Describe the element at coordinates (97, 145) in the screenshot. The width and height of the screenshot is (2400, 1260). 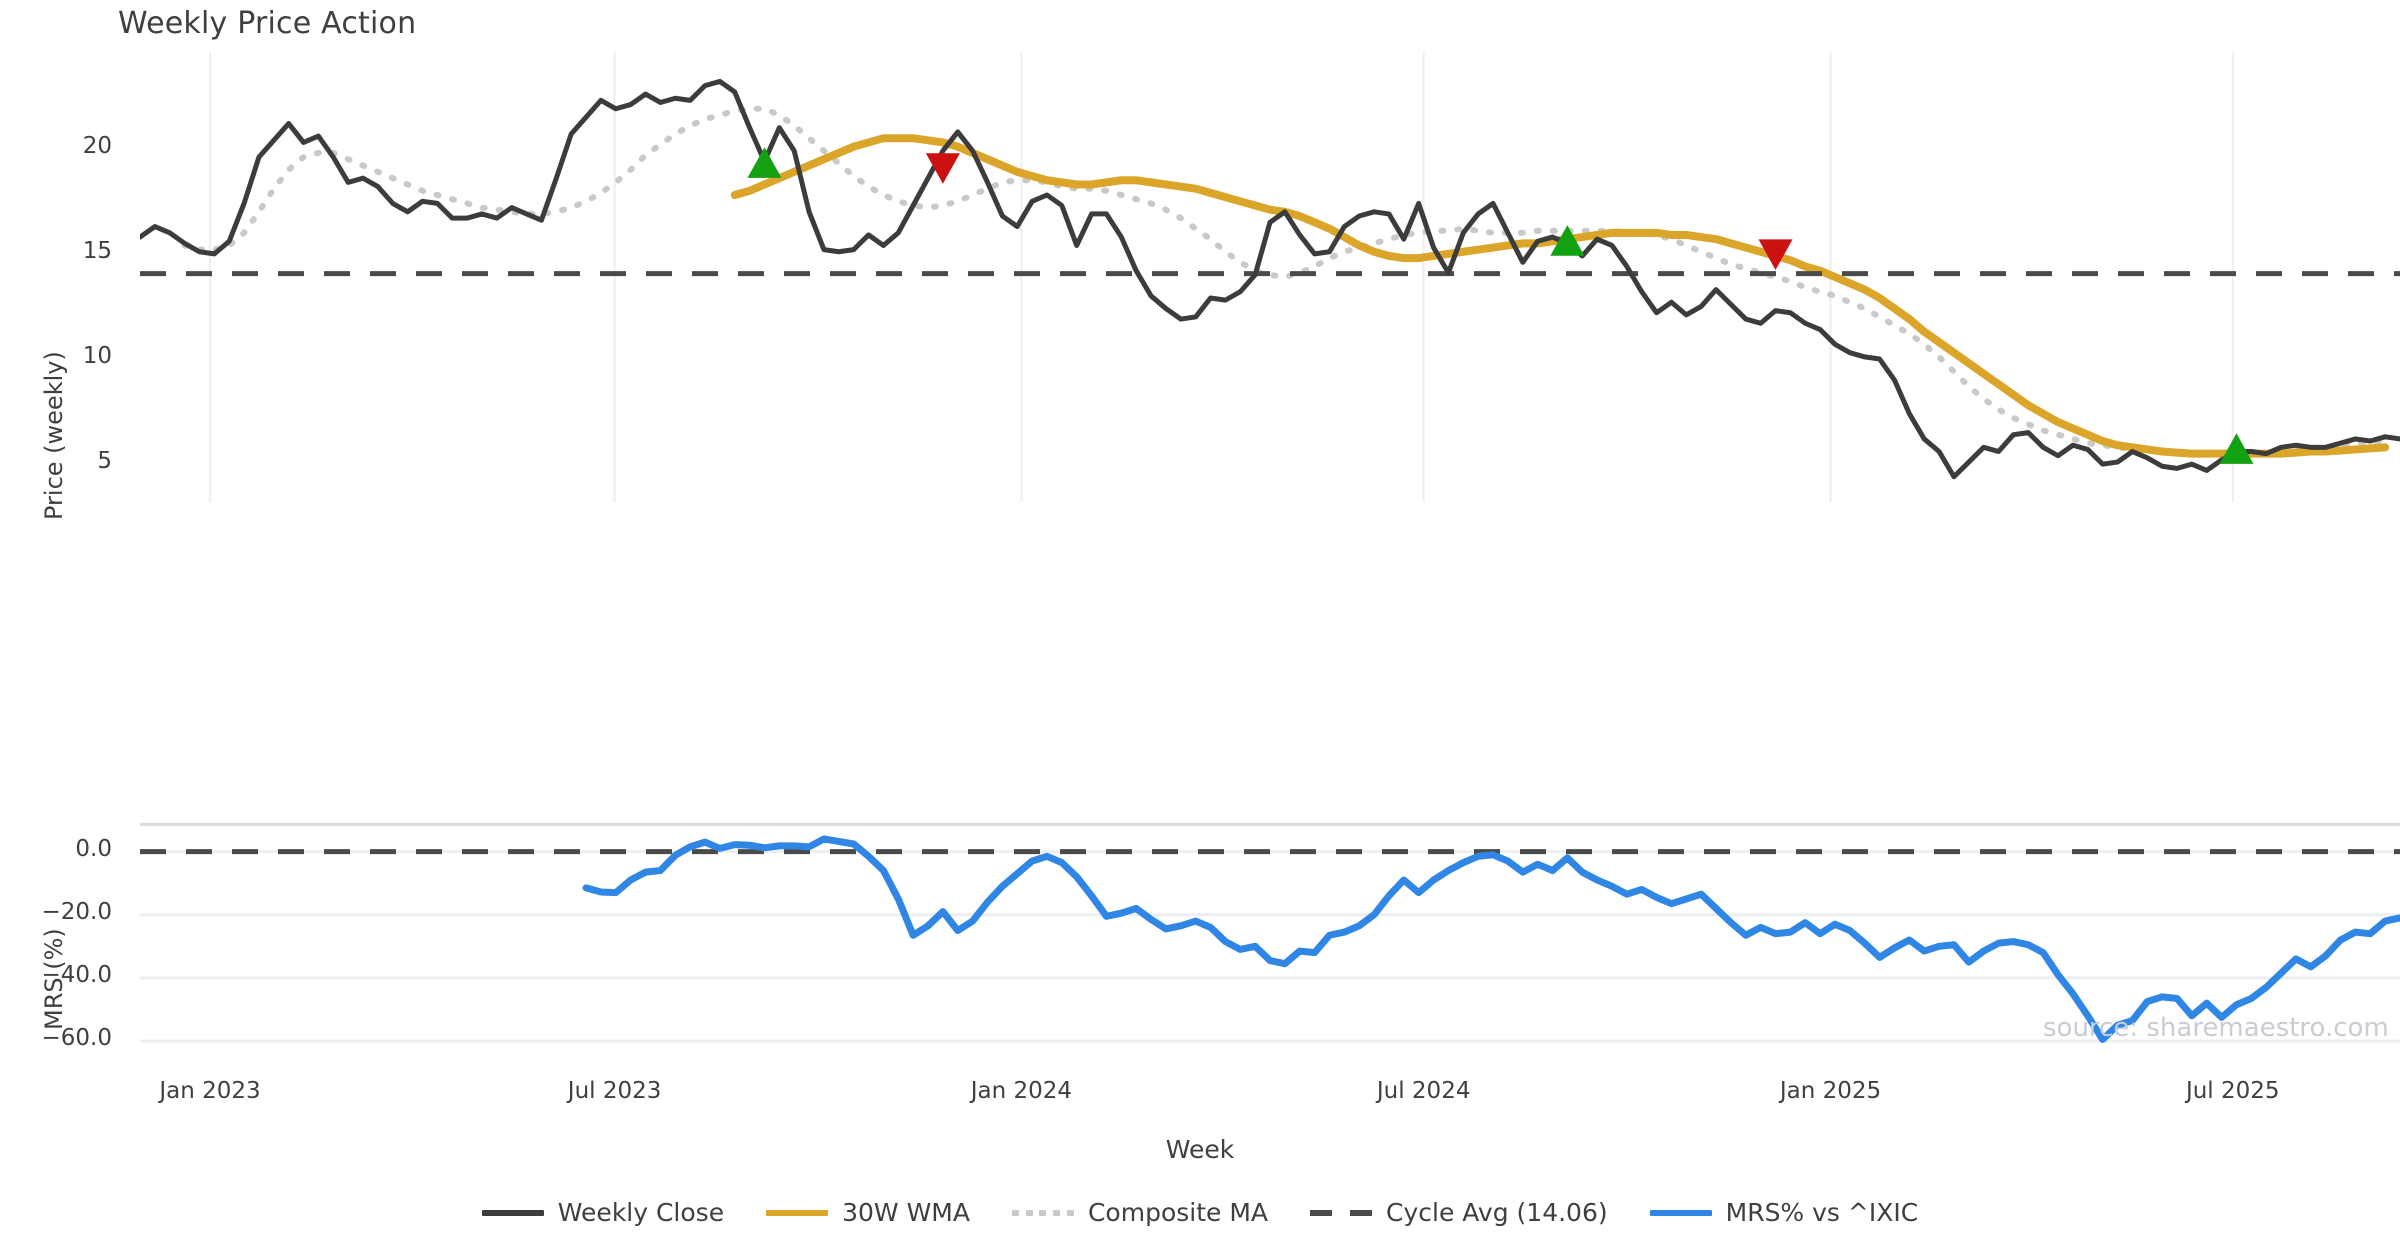
I see `price-y-tick: 20` at that location.